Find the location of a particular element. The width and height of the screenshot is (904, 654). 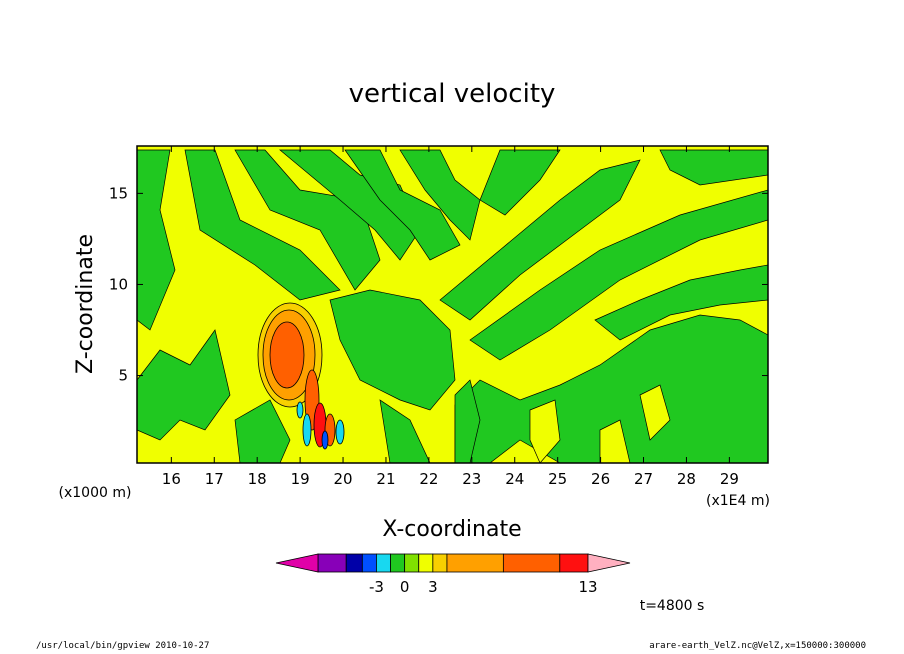

colorbar-tick-label: 3 is located at coordinates (433, 587).